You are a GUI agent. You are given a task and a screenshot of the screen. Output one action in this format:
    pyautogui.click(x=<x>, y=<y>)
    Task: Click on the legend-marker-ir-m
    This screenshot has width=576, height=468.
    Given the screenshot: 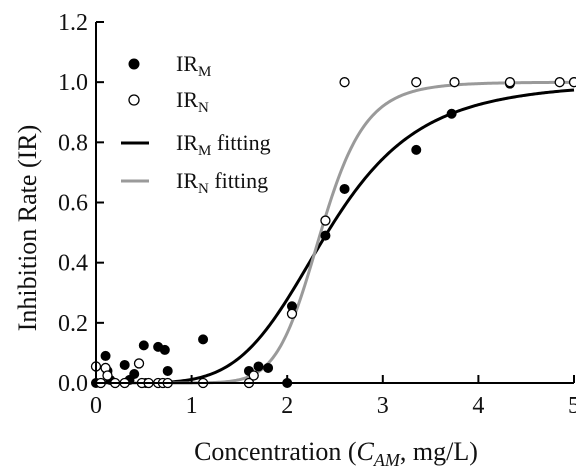 What is the action you would take?
    pyautogui.click(x=134, y=64)
    